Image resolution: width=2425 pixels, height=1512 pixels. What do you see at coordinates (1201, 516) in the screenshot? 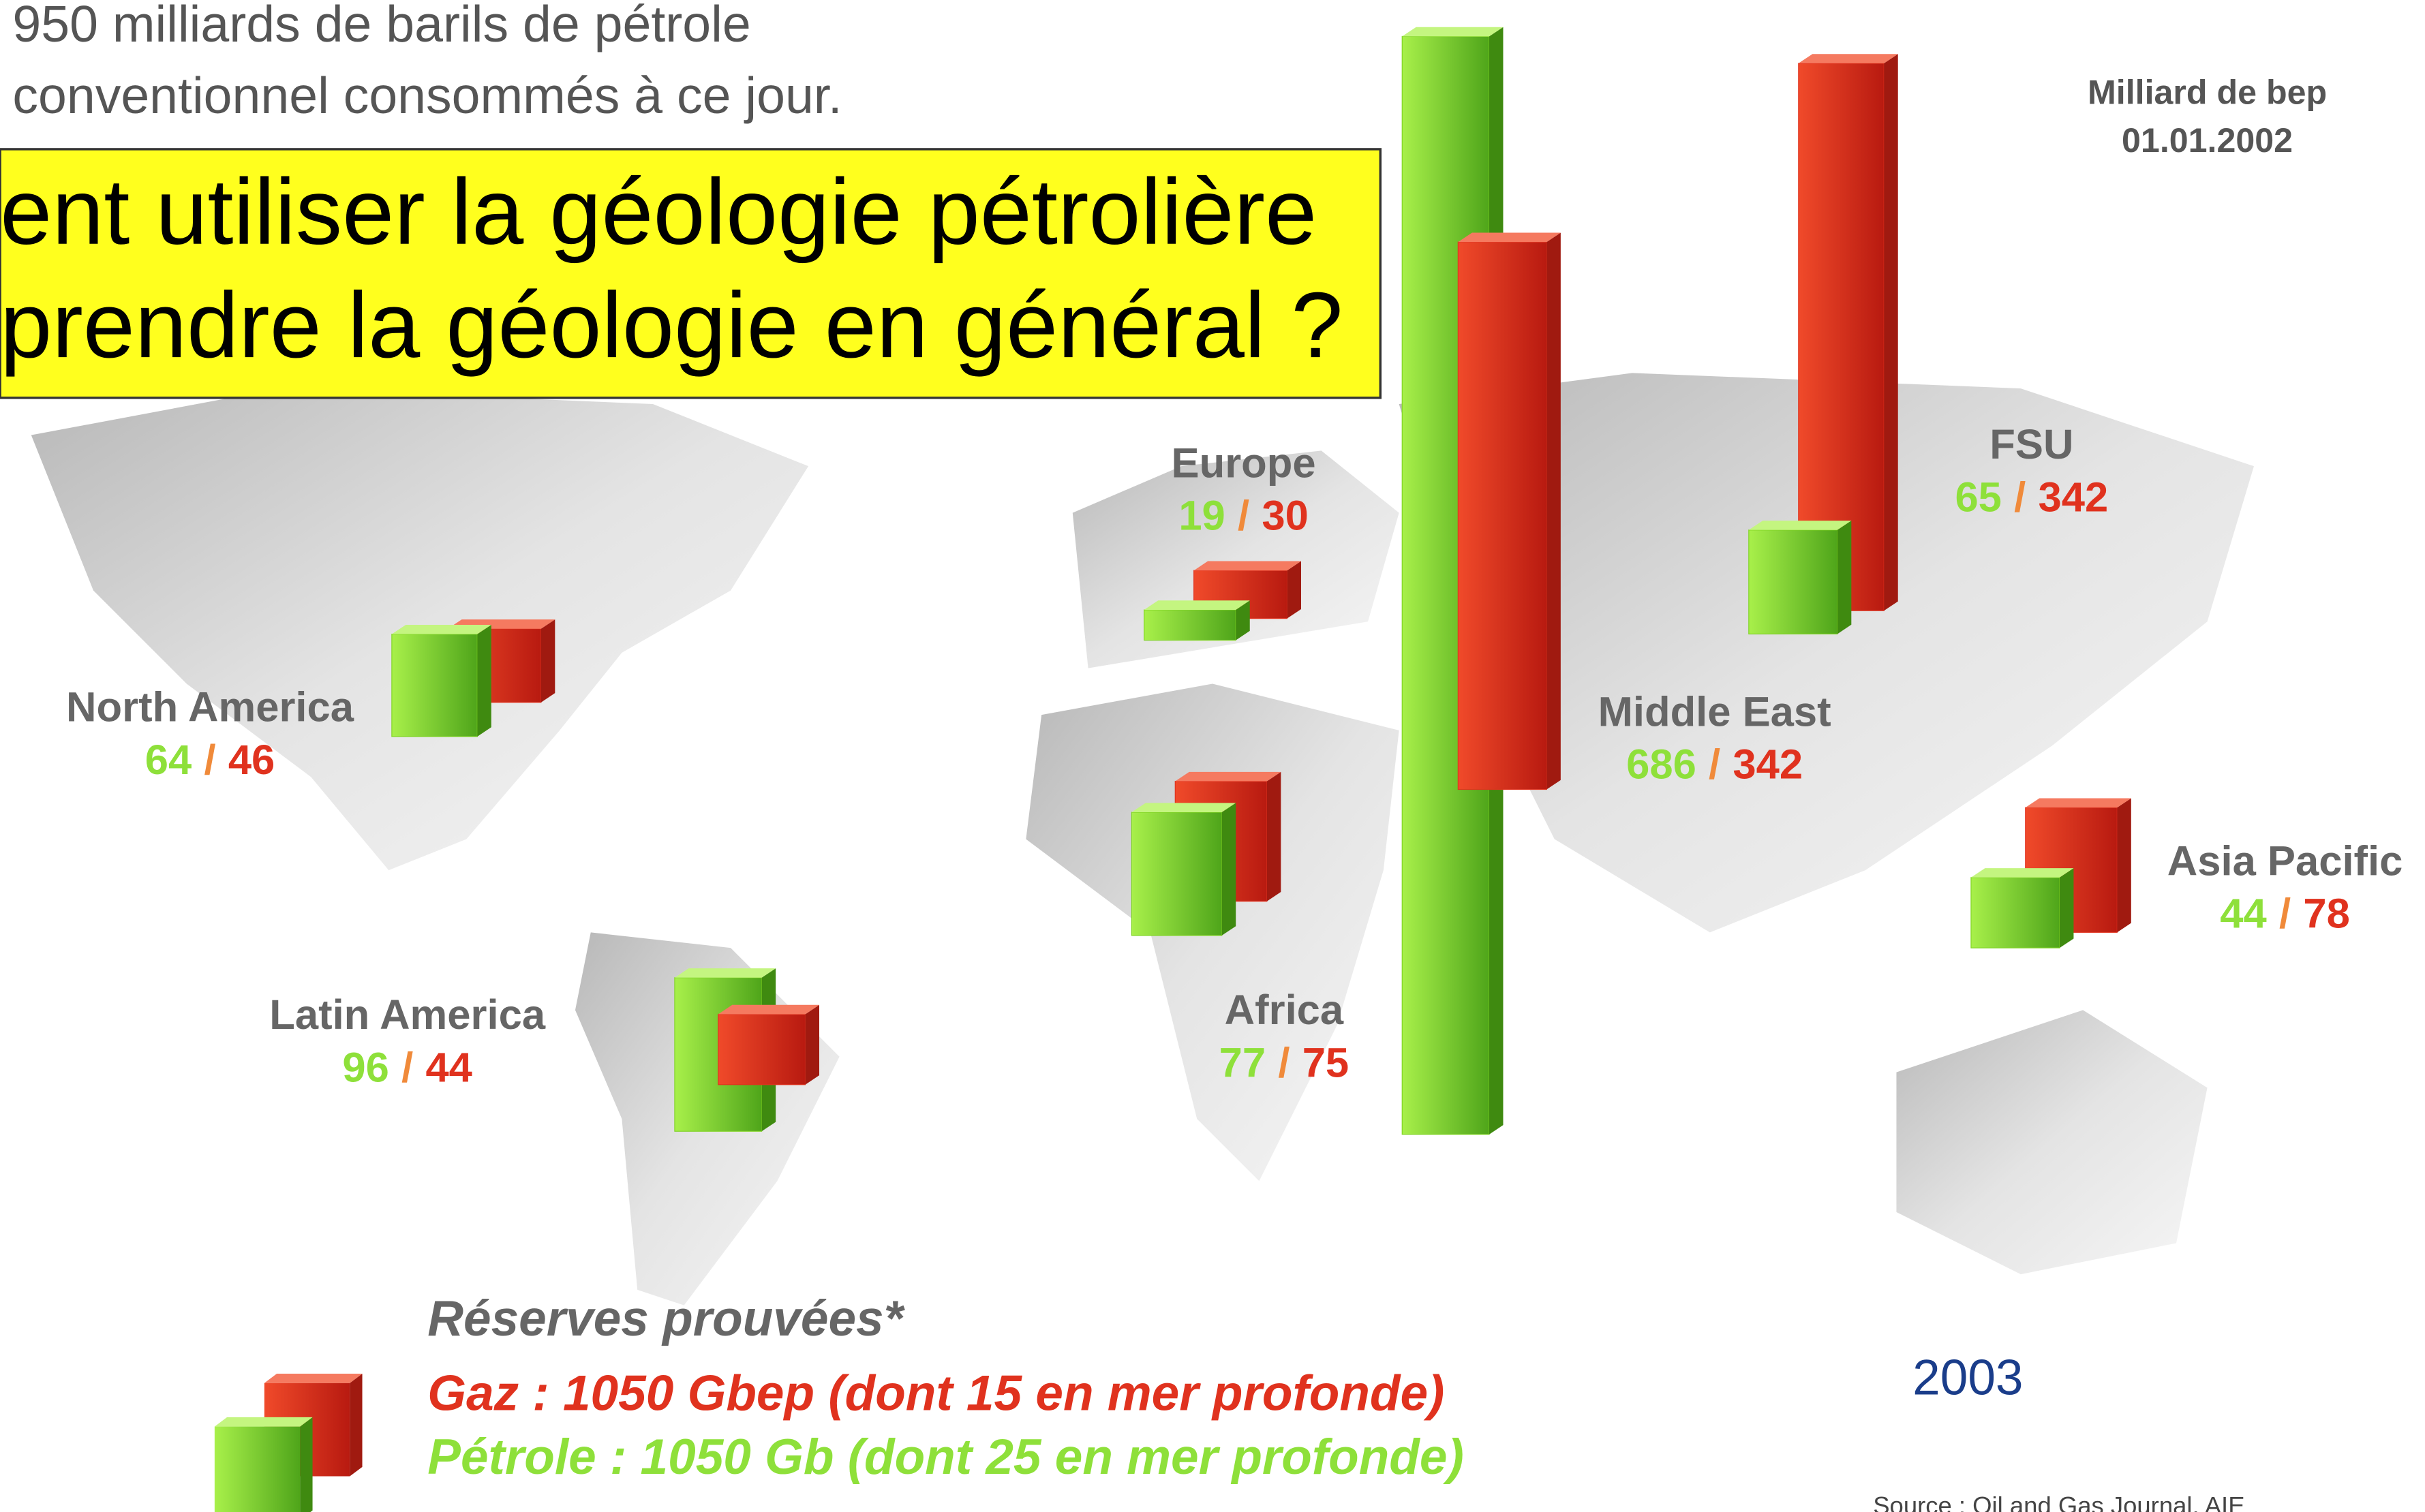
I see `oil-value: 19` at bounding box center [1201, 516].